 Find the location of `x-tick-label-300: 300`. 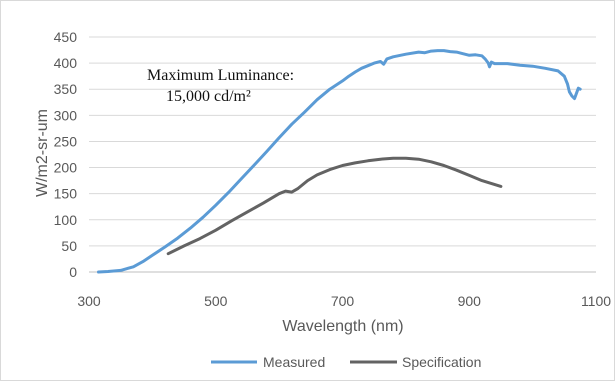

x-tick-label-300: 300 is located at coordinates (89, 301).